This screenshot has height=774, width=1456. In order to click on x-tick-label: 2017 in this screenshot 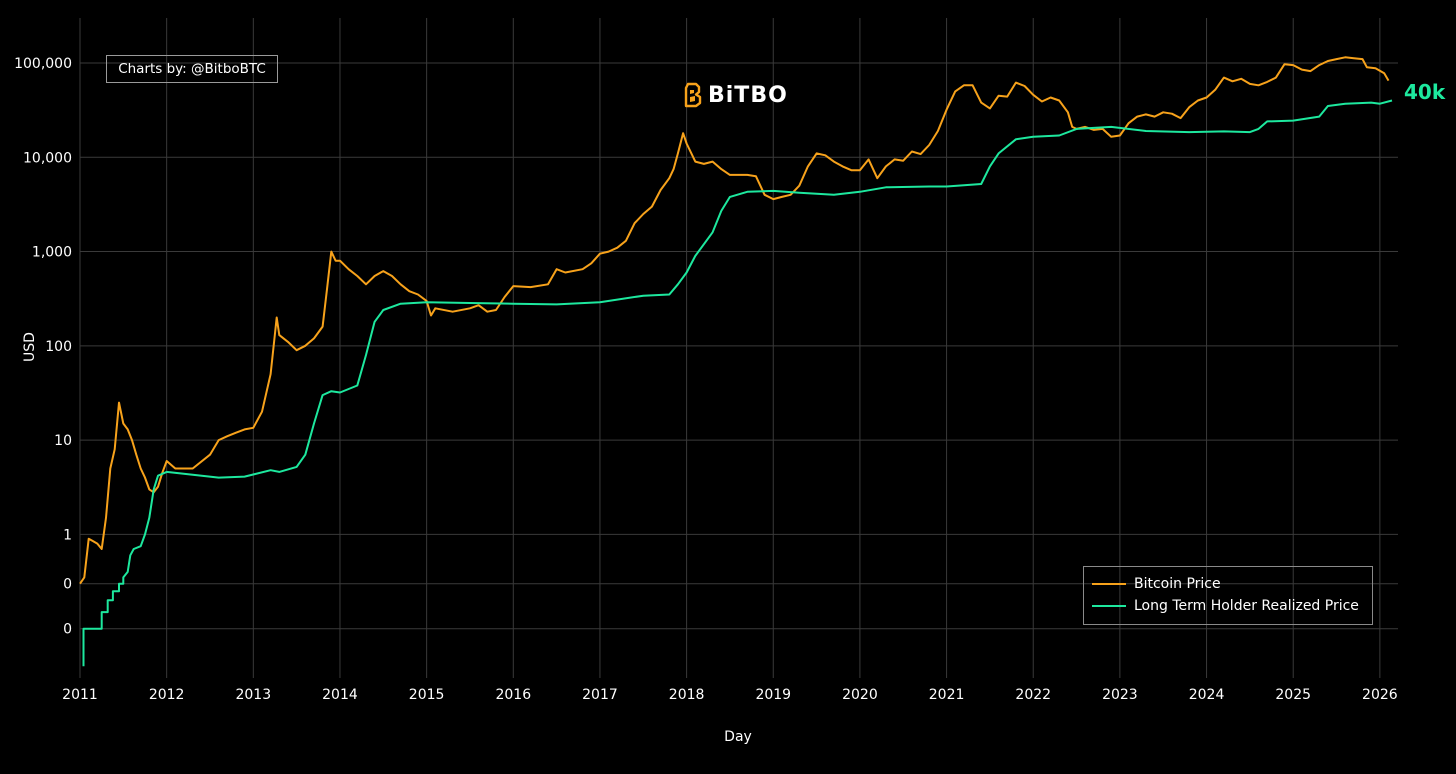, I will do `click(600, 695)`.